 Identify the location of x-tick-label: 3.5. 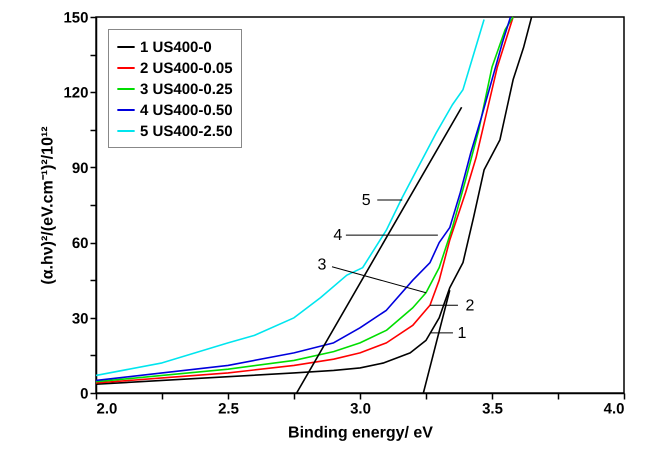
(492, 409).